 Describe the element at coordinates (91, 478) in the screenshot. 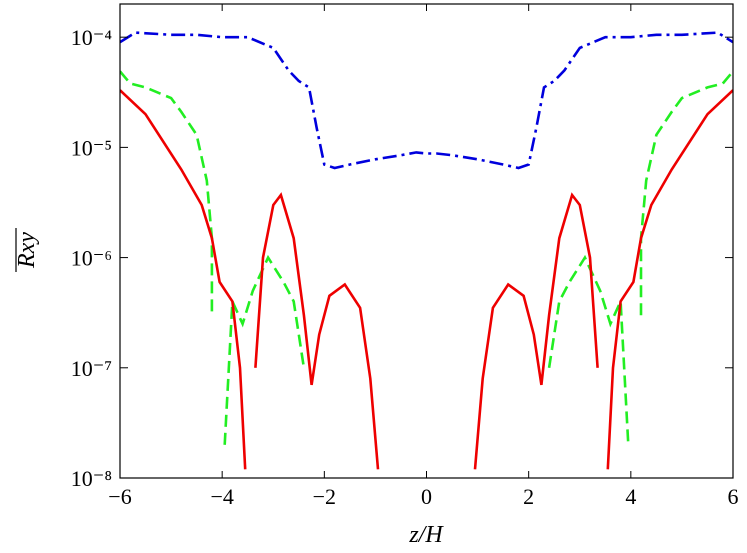

I see `y-tick-label: 10⁻⁸` at that location.